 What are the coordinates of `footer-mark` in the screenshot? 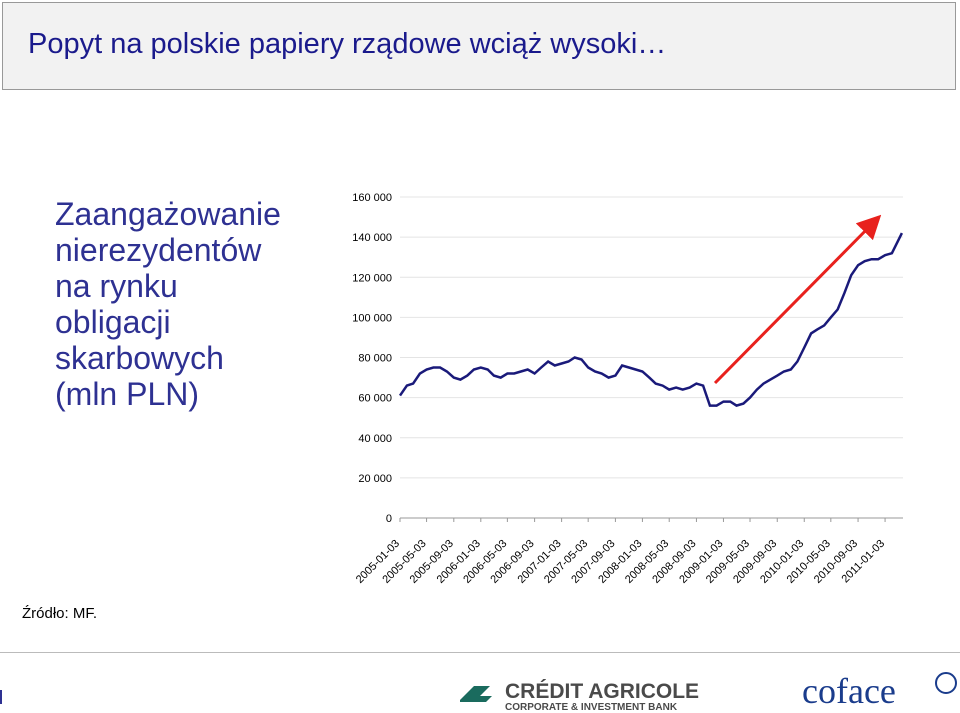 It's located at (1, 697).